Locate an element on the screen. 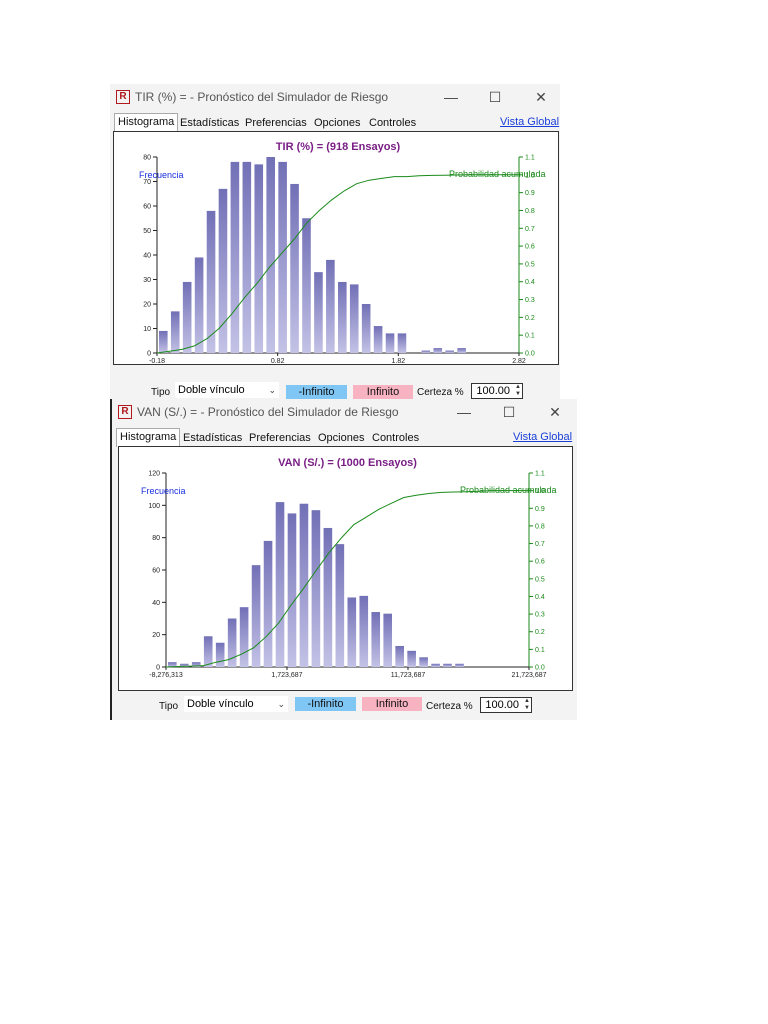  y-tick-label: 60 is located at coordinates (147, 207).